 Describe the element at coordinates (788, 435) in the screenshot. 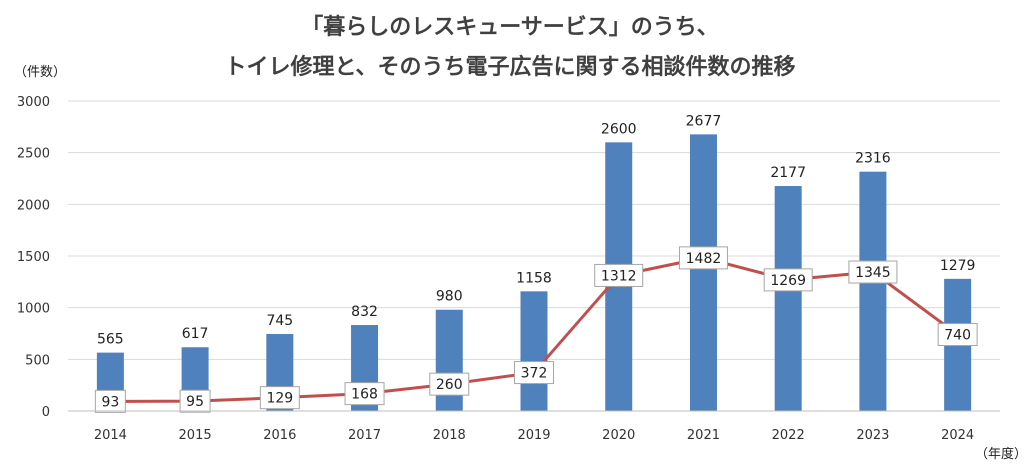

I see `x-tick-label: 2022` at that location.